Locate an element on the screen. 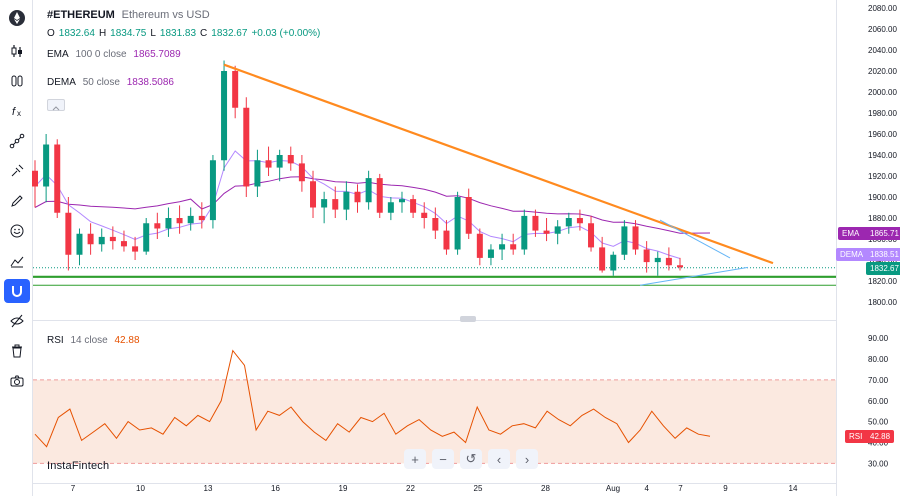 The width and height of the screenshot is (900, 496). symbol-description: Ethereum vs USD is located at coordinates (165, 15).